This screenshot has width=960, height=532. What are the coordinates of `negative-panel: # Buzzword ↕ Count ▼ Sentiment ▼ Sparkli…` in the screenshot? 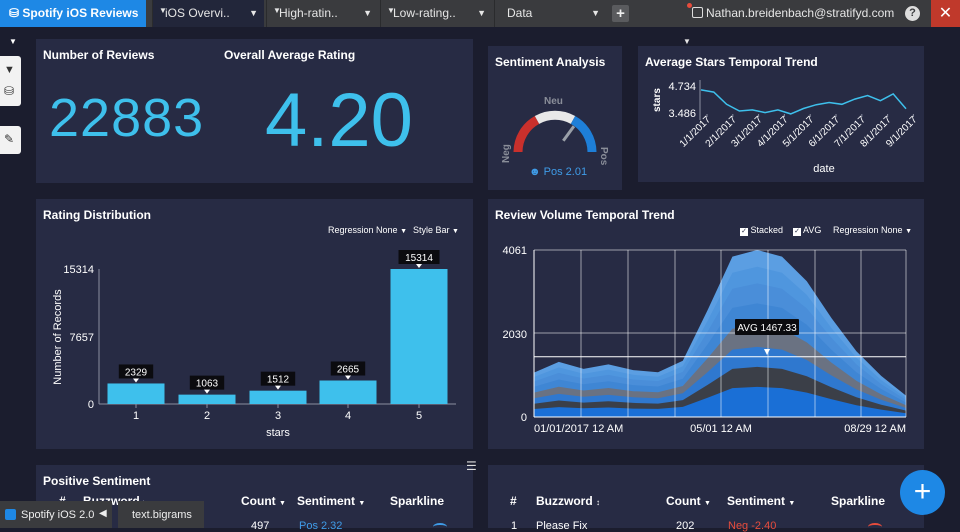 It's located at (706, 498).